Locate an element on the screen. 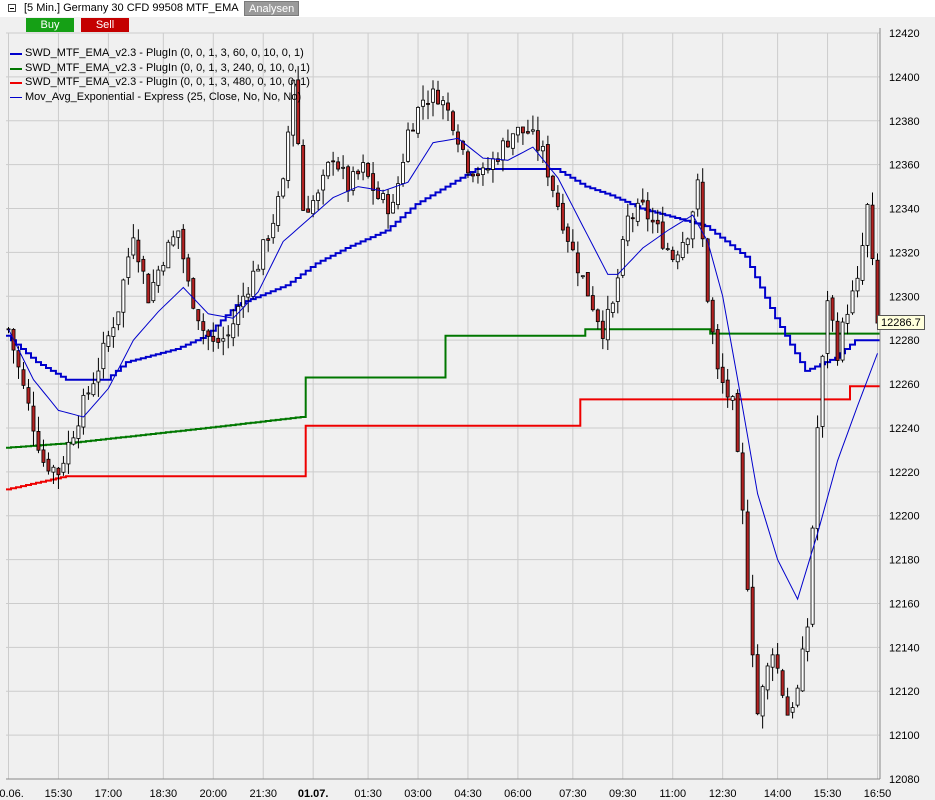 This screenshot has height=800, width=935. x-tick-label: 06:00 is located at coordinates (518, 794).